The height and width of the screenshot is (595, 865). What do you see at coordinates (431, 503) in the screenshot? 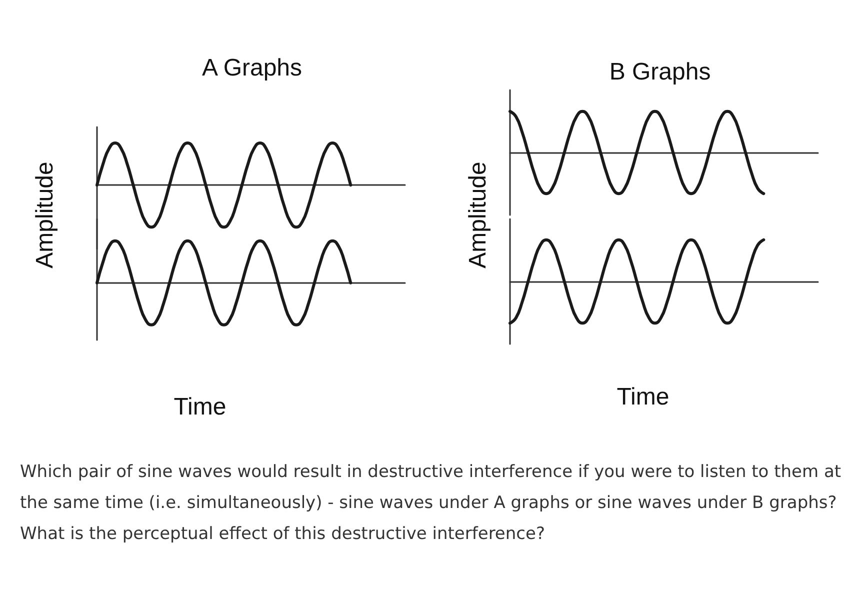
I see `text: Which pair of sine waves would result in destructive interference if you were to listen to them at the same time (i.e. simultaneously) - sine waves under A graphs or sine waves under B graphs? What is the perceptual effect of this destructive interference?` at bounding box center [431, 503].